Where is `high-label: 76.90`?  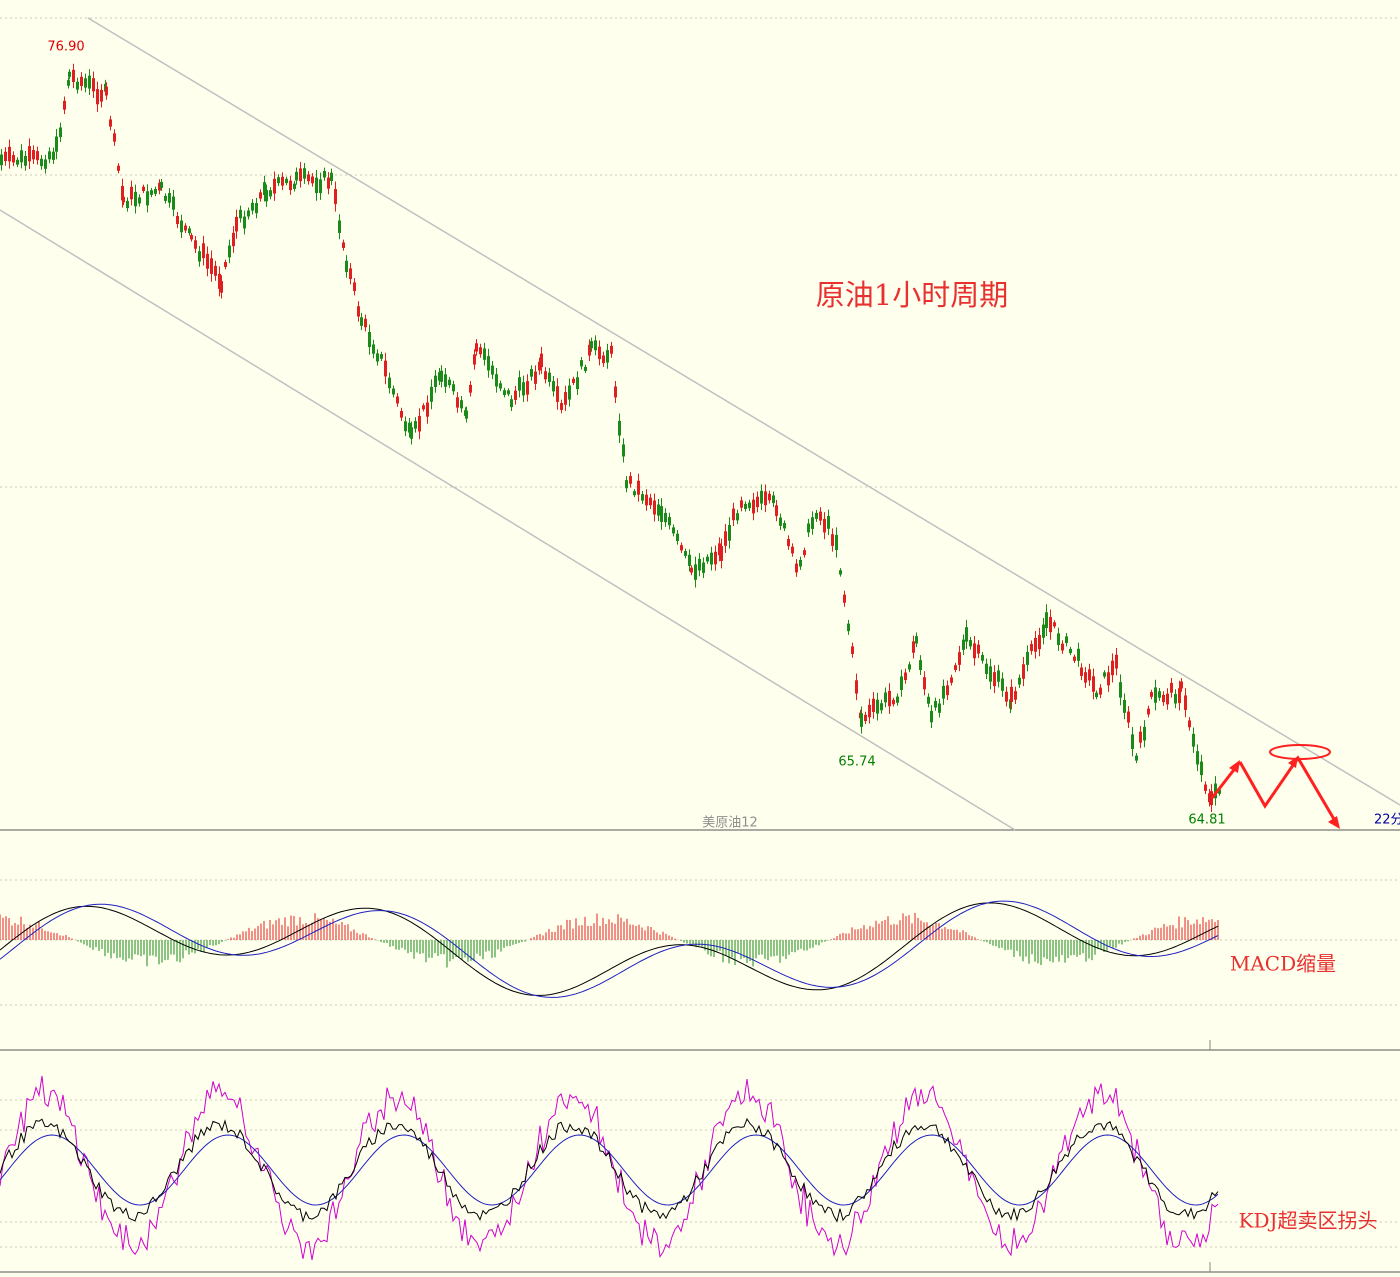 high-label: 76.90 is located at coordinates (65, 47).